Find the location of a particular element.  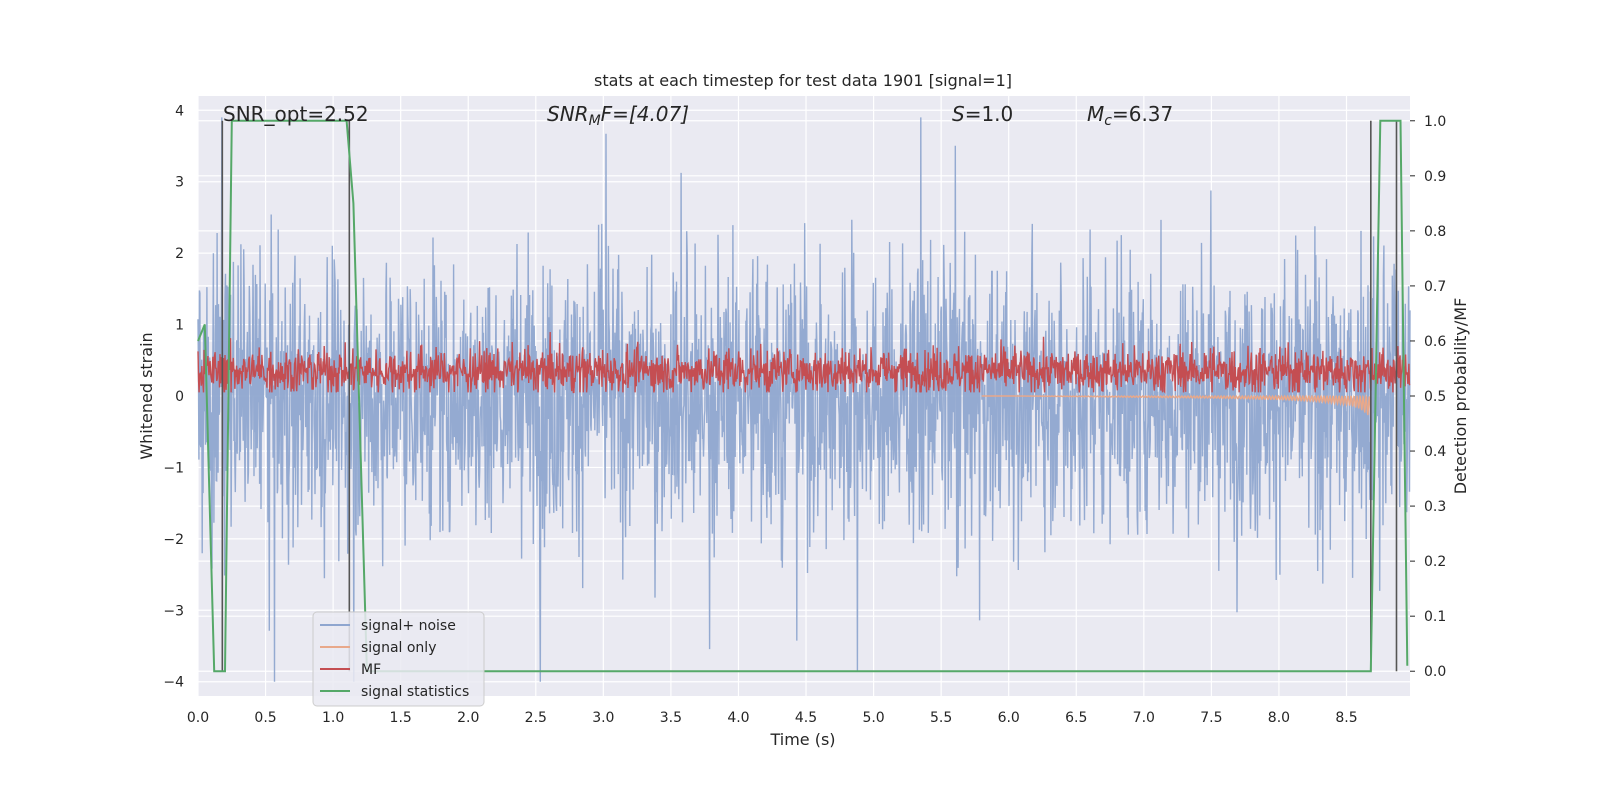

y2-tick-label: 0.6 is located at coordinates (1435, 342).